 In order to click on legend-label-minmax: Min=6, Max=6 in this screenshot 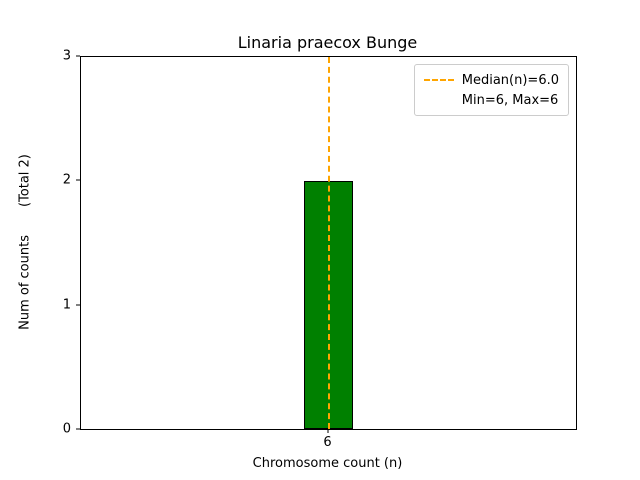, I will do `click(510, 100)`.